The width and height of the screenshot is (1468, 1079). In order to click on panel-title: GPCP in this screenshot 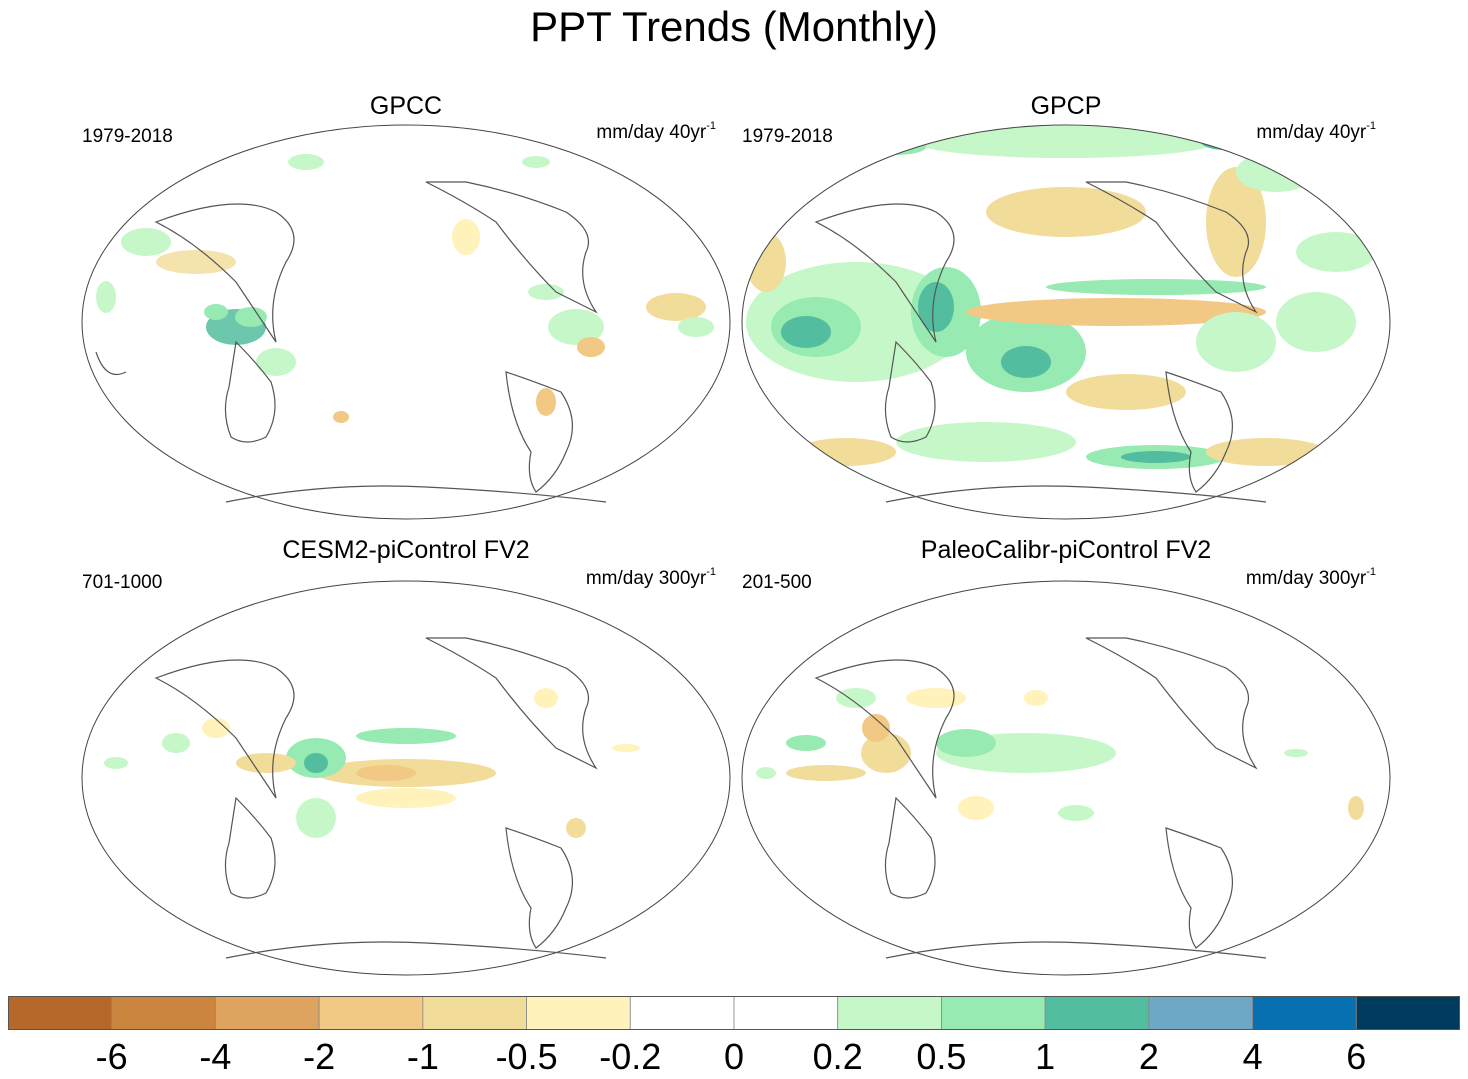, I will do `click(1066, 106)`.